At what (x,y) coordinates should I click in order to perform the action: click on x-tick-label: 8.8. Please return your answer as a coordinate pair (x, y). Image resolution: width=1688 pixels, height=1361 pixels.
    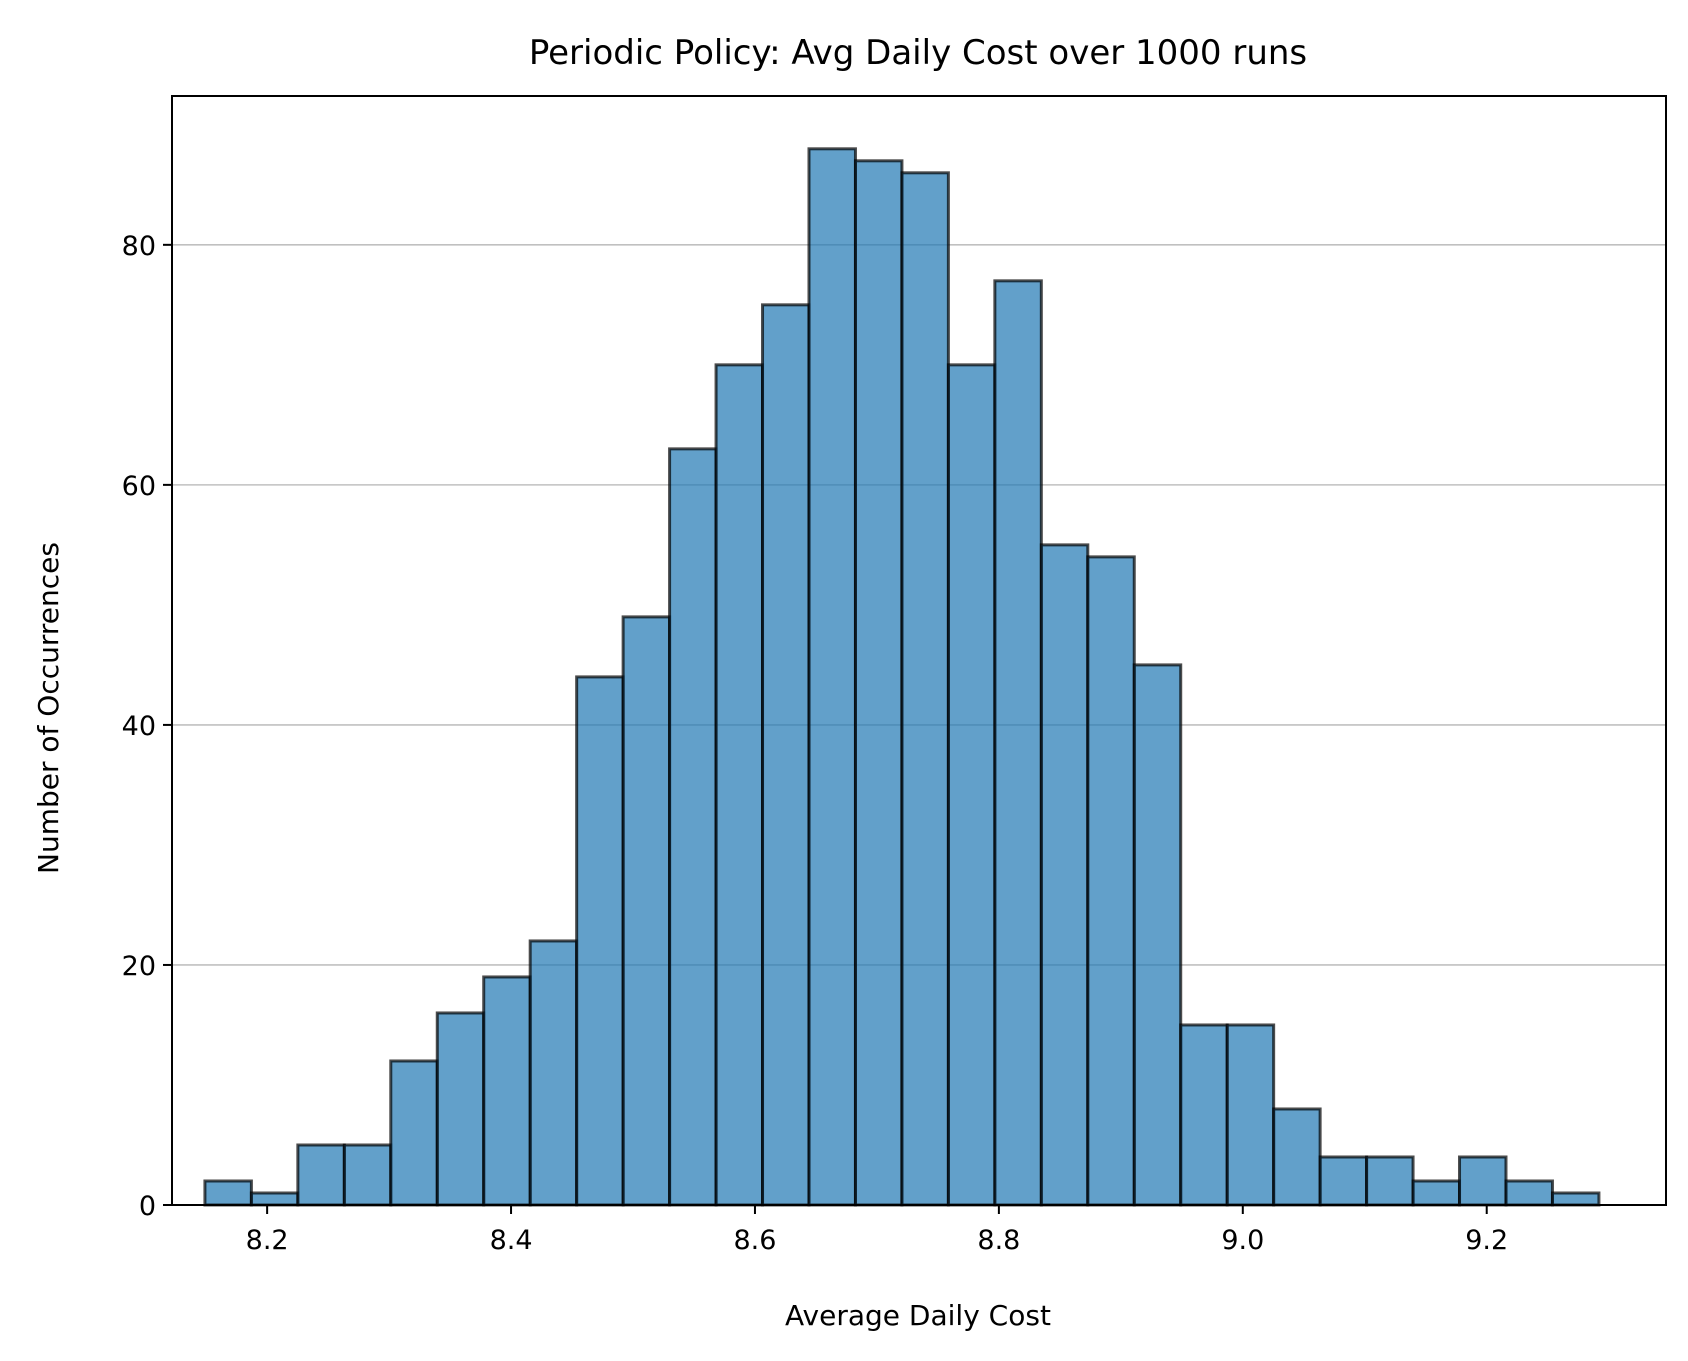
    Looking at the image, I should click on (998, 1240).